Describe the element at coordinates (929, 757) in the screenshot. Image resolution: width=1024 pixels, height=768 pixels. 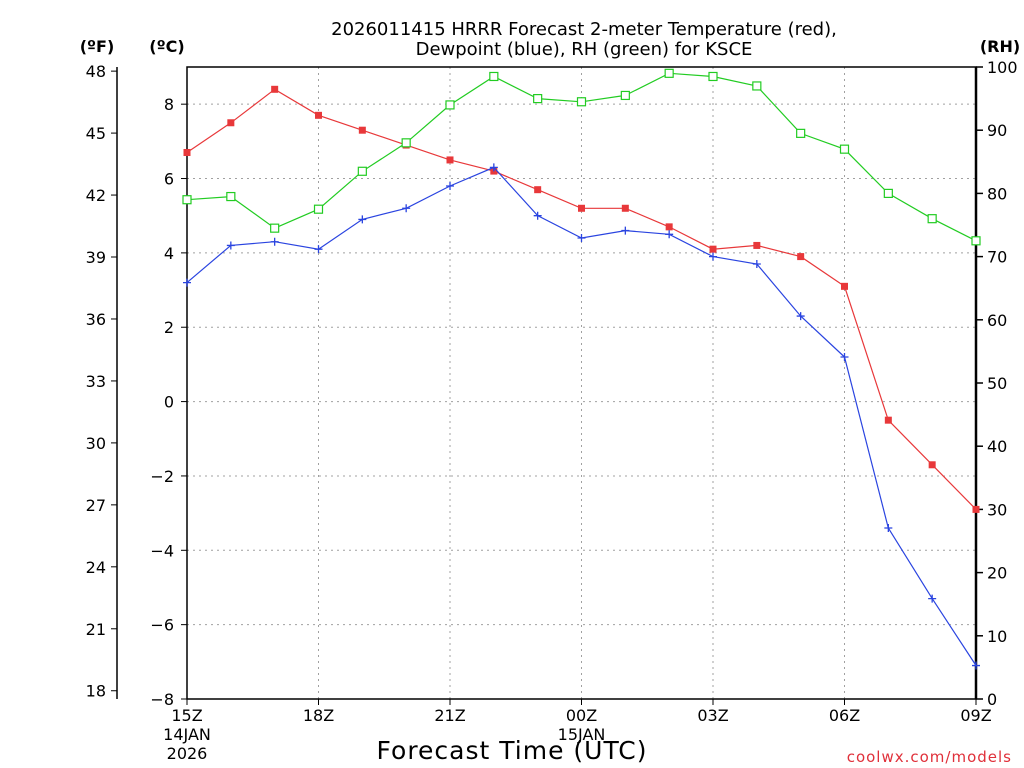
I see `credit-text: coolwx.com/models` at that location.